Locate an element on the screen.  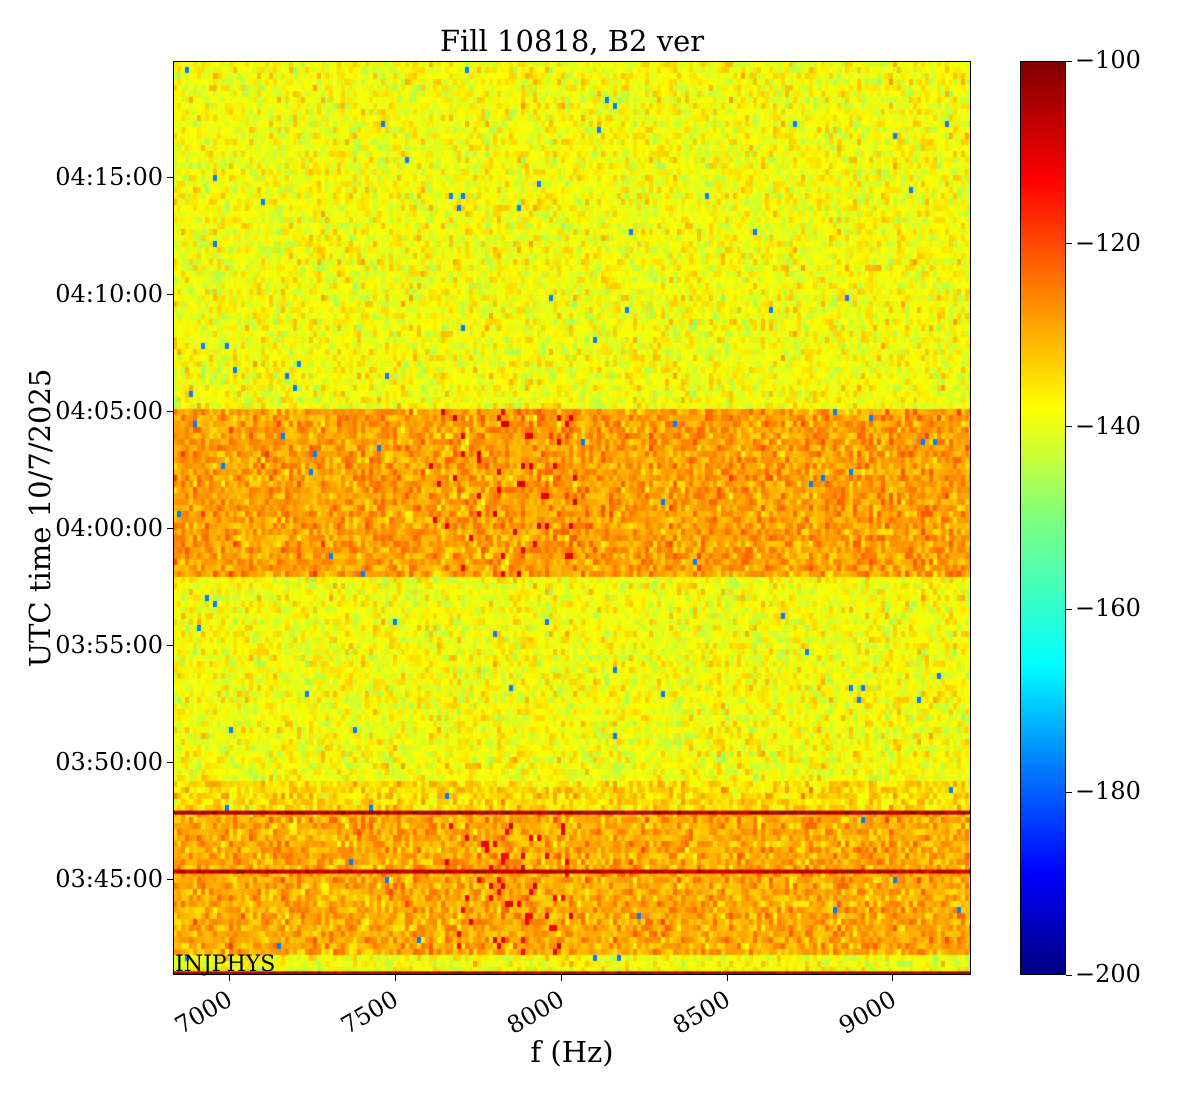
colorbar-tick-label: −140 is located at coordinates (1108, 425).